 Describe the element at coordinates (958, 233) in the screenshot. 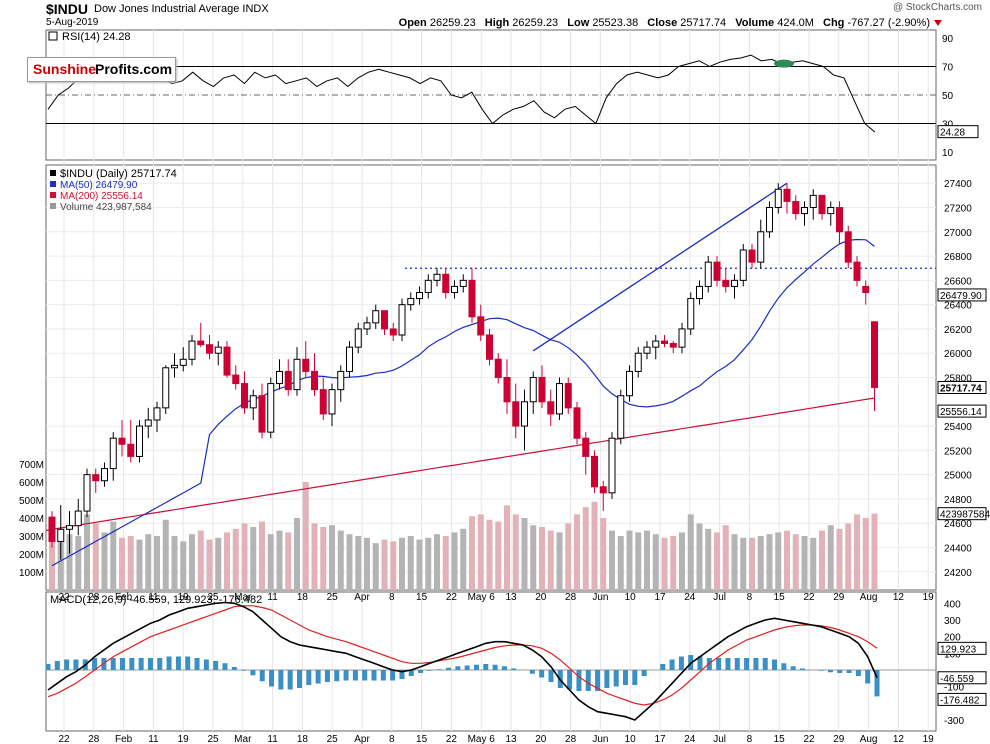

I see `price-tick-label: 27000` at that location.